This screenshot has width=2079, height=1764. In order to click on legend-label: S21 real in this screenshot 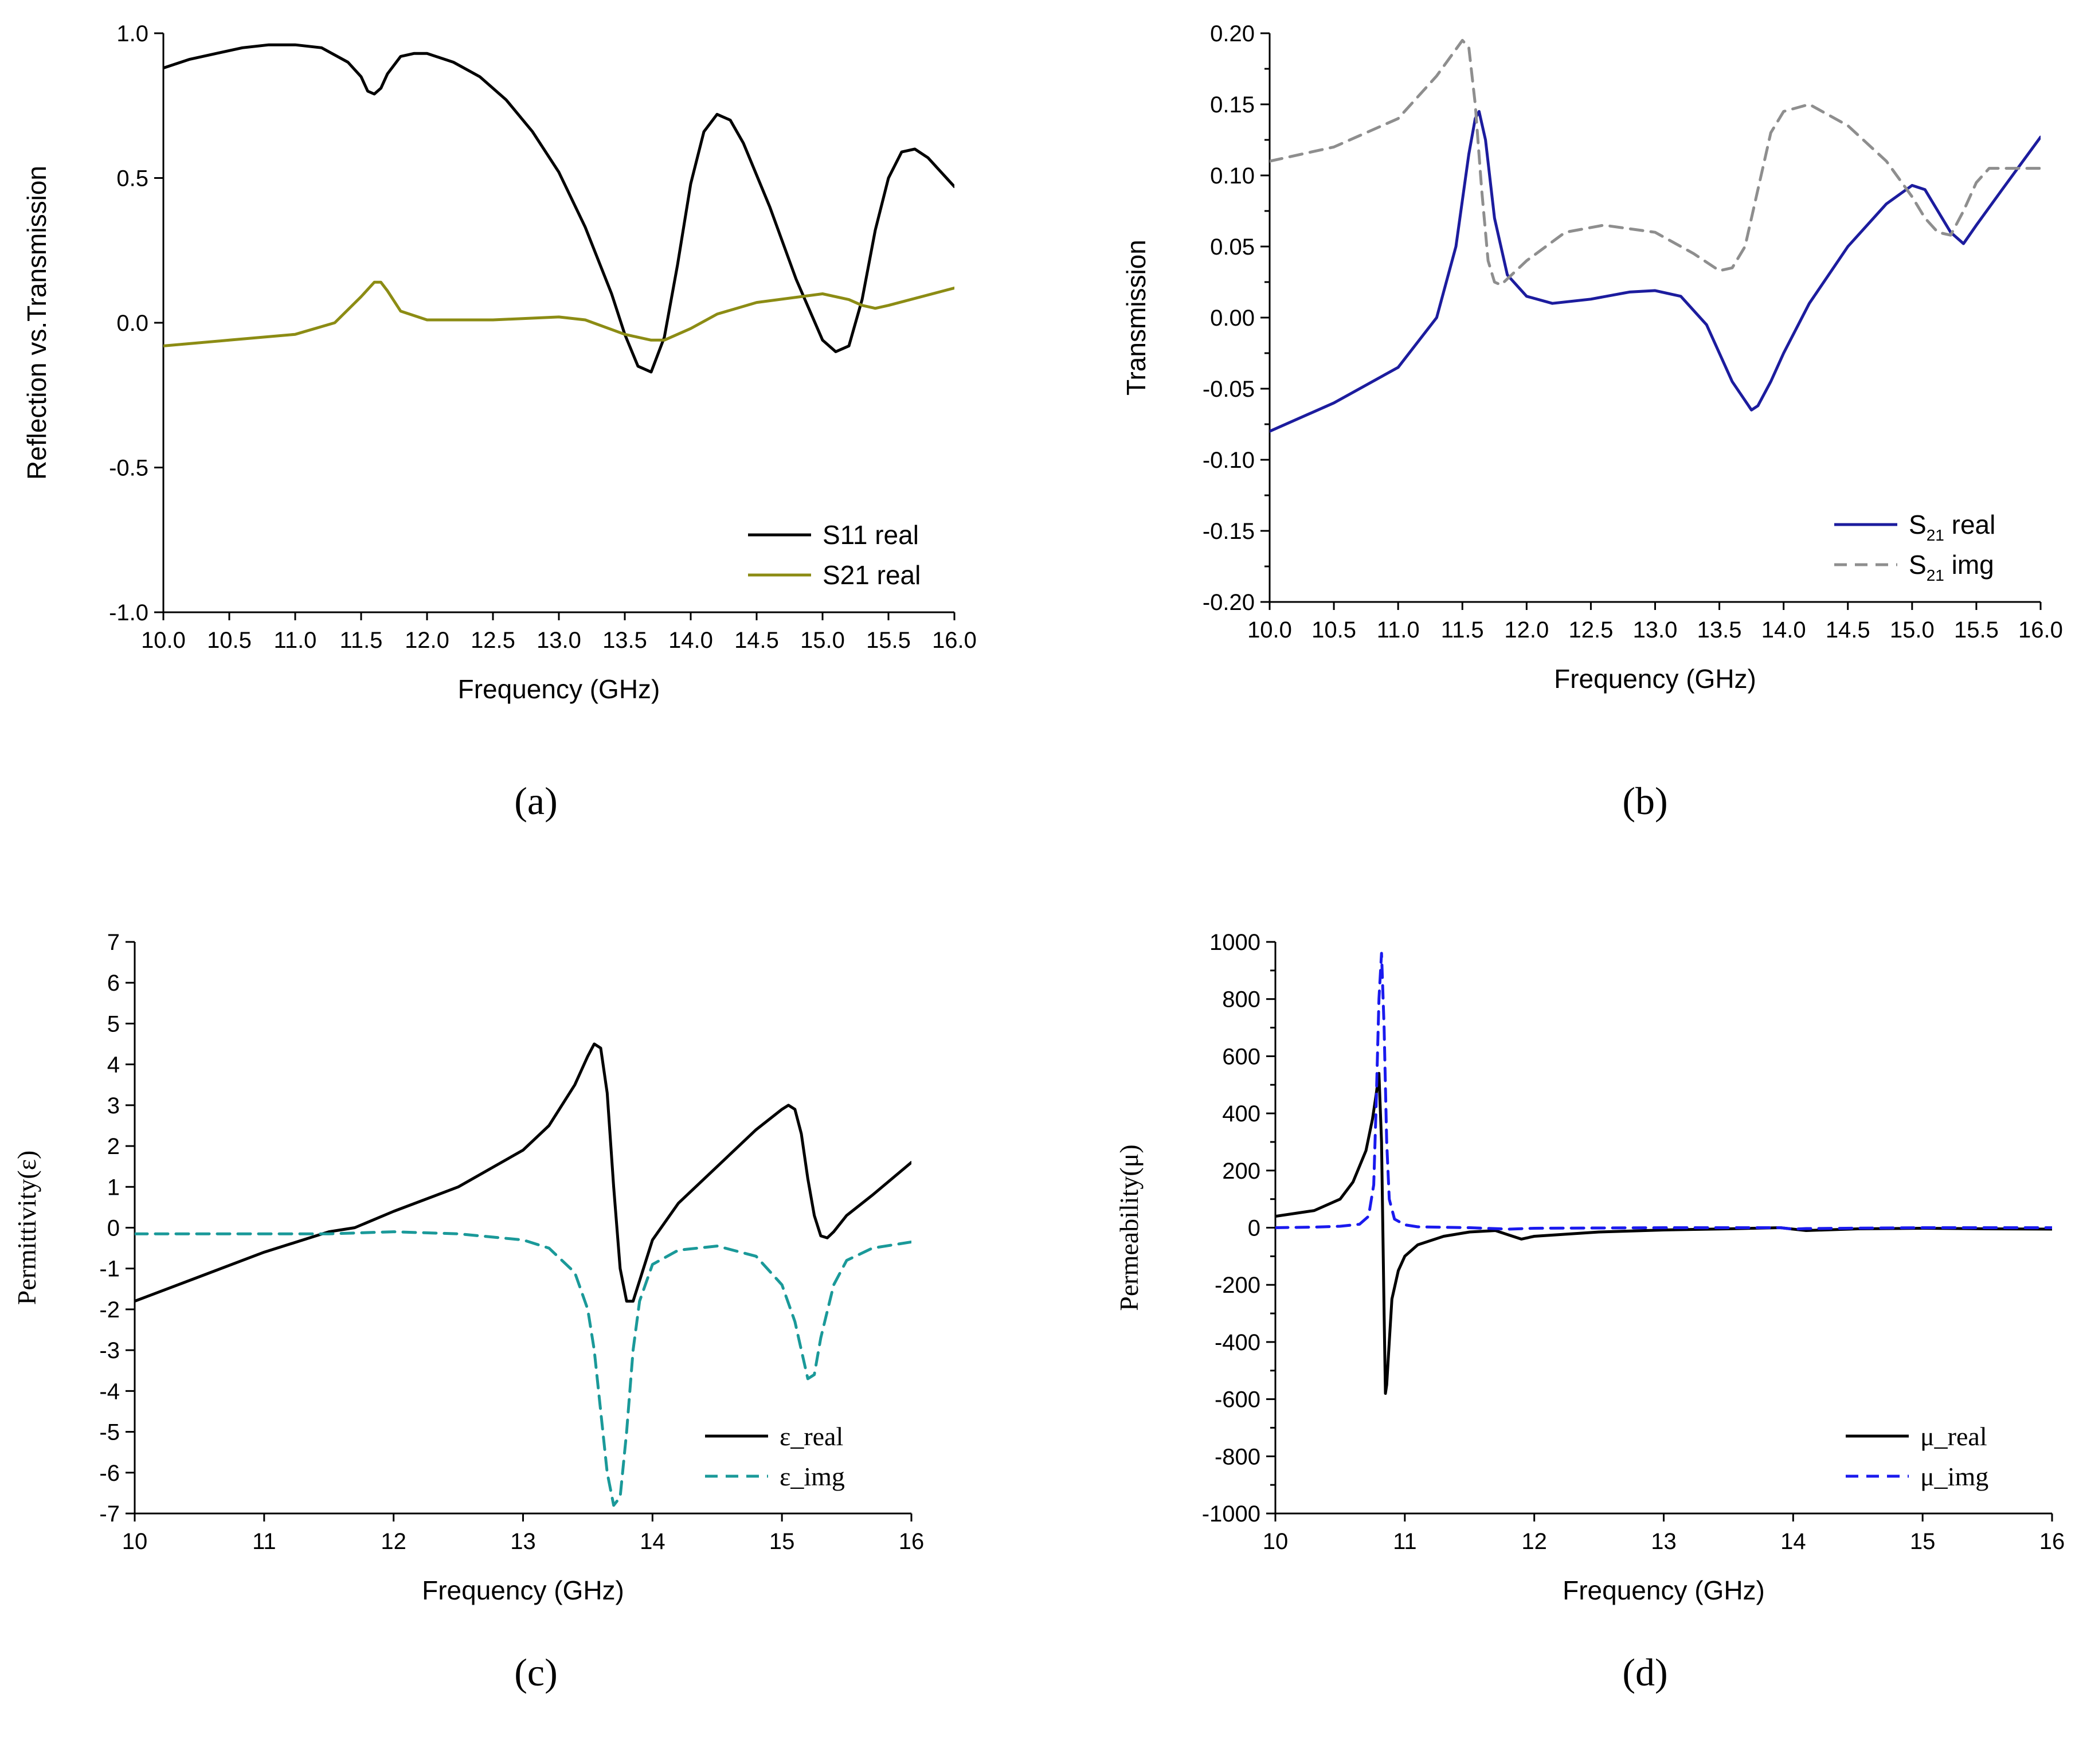, I will do `click(872, 575)`.